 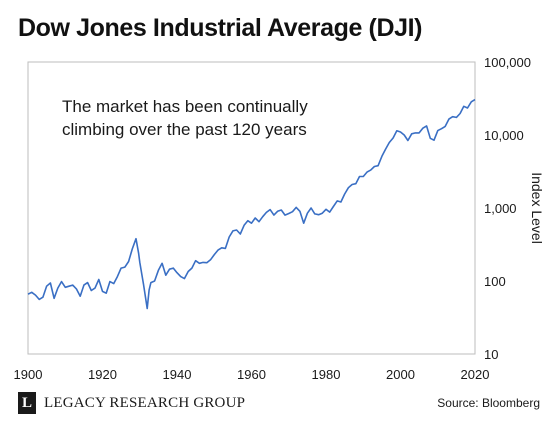 I want to click on source-note: Source: Bloomberg, so click(x=488, y=403).